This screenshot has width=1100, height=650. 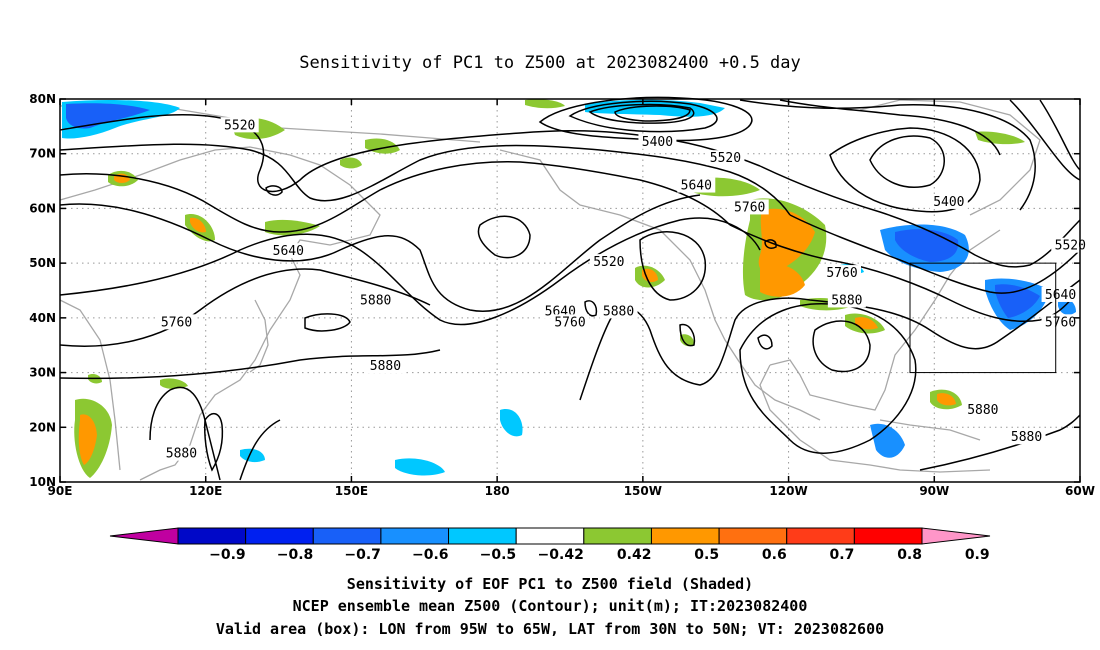 I want to click on lat-tick-label: 60N, so click(x=42, y=208).